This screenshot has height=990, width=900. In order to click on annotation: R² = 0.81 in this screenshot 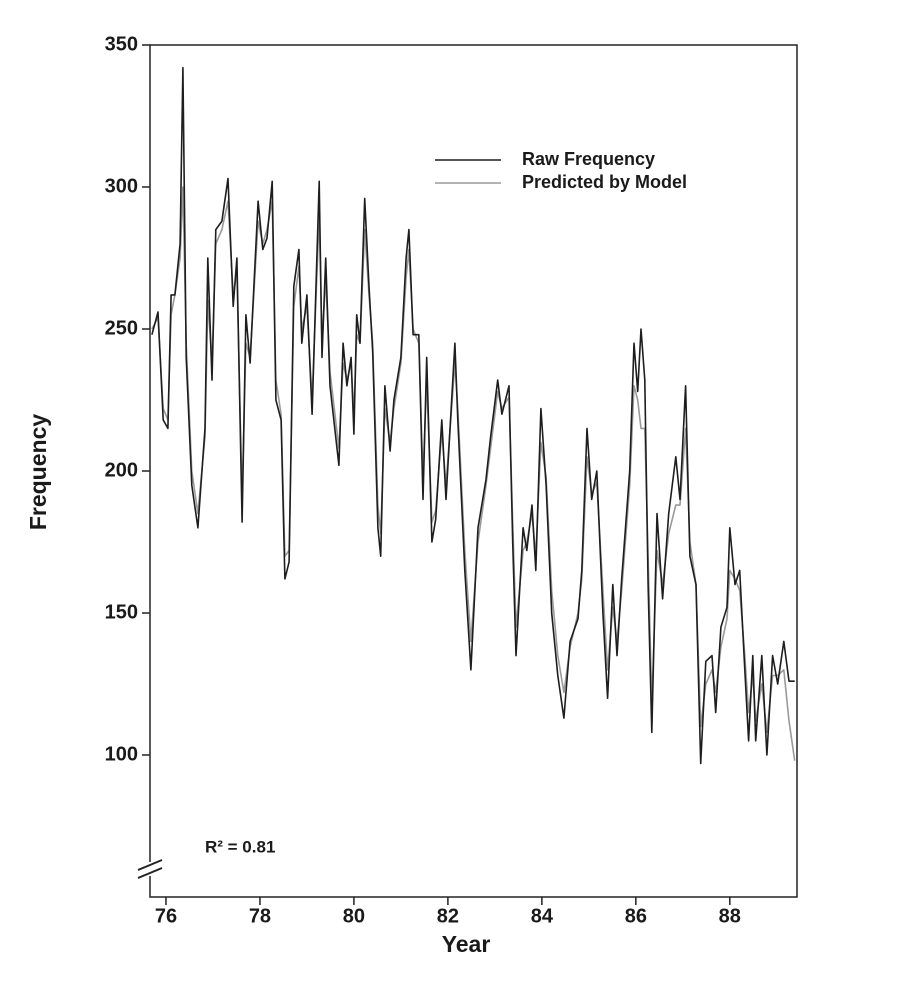, I will do `click(240, 846)`.